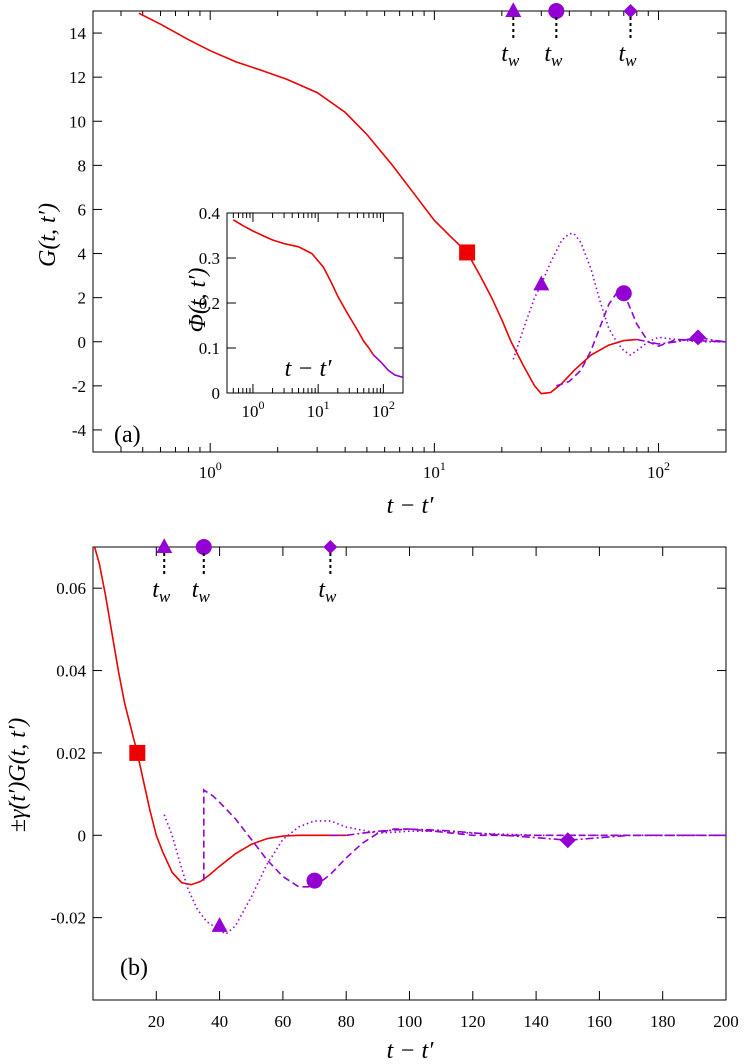 This screenshot has width=747, height=1064. What do you see at coordinates (77, 121) in the screenshot?
I see `a-y-tick-label: 10` at bounding box center [77, 121].